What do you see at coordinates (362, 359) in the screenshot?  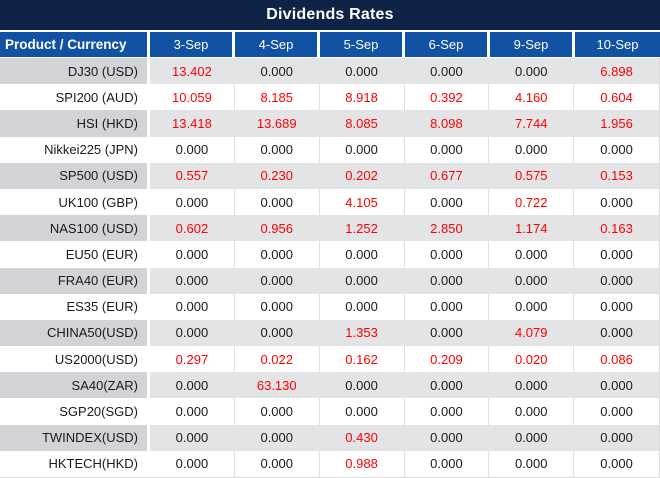 I see `value-cell: 0.162` at bounding box center [362, 359].